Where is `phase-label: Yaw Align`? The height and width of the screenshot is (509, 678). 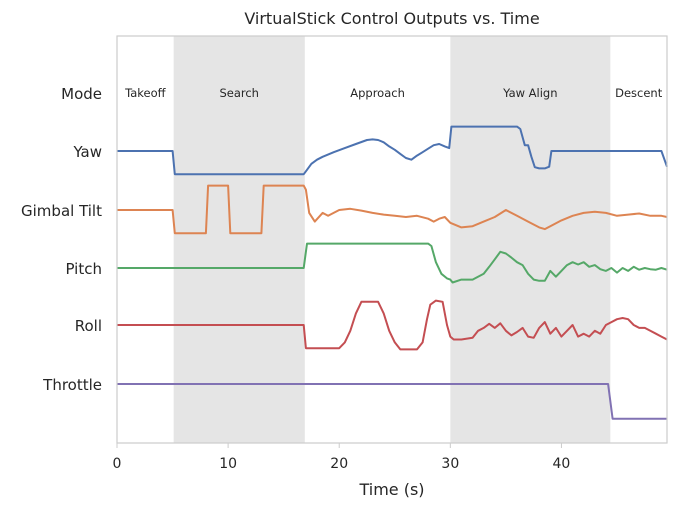
phase-label: Yaw Align is located at coordinates (529, 93).